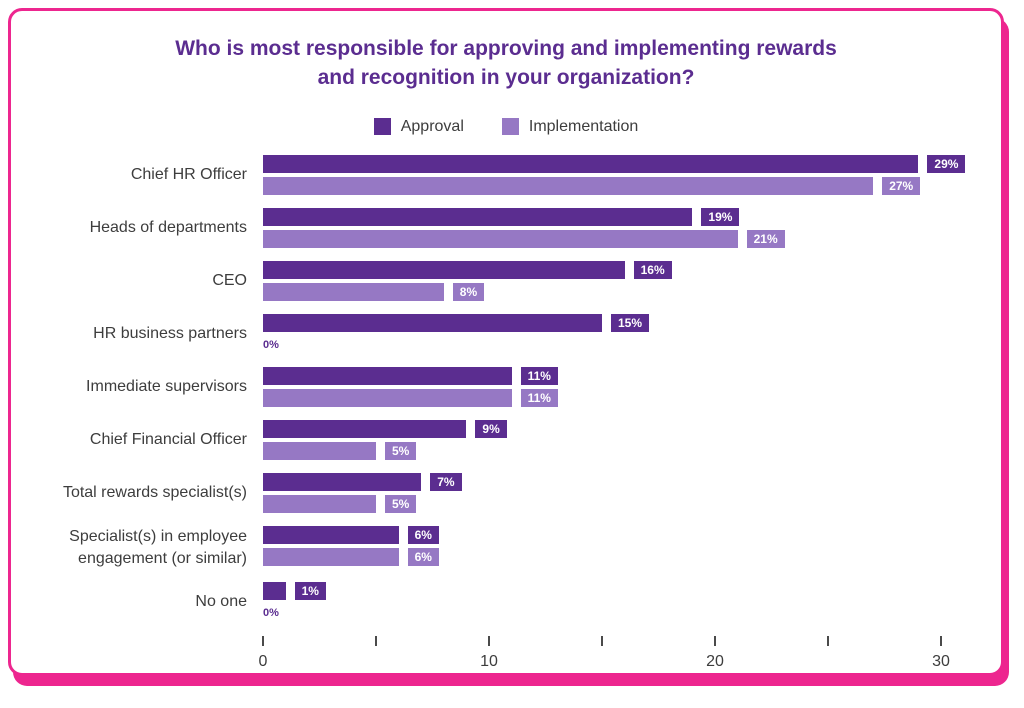 Image resolution: width=1024 pixels, height=708 pixels. I want to click on legend-item-implementation: Implementation, so click(570, 127).